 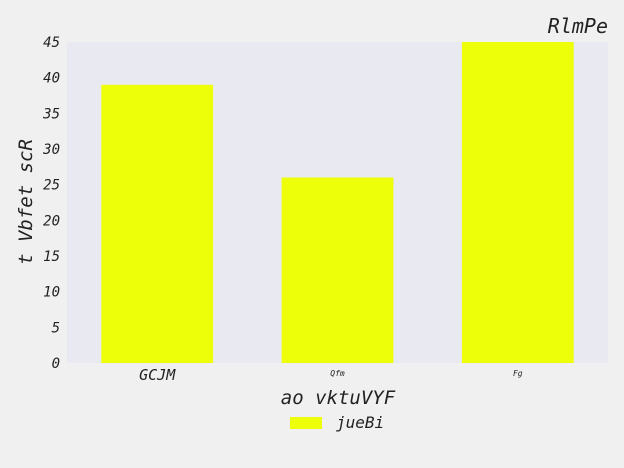 I want to click on y-tick-label: 20, so click(x=51, y=221).